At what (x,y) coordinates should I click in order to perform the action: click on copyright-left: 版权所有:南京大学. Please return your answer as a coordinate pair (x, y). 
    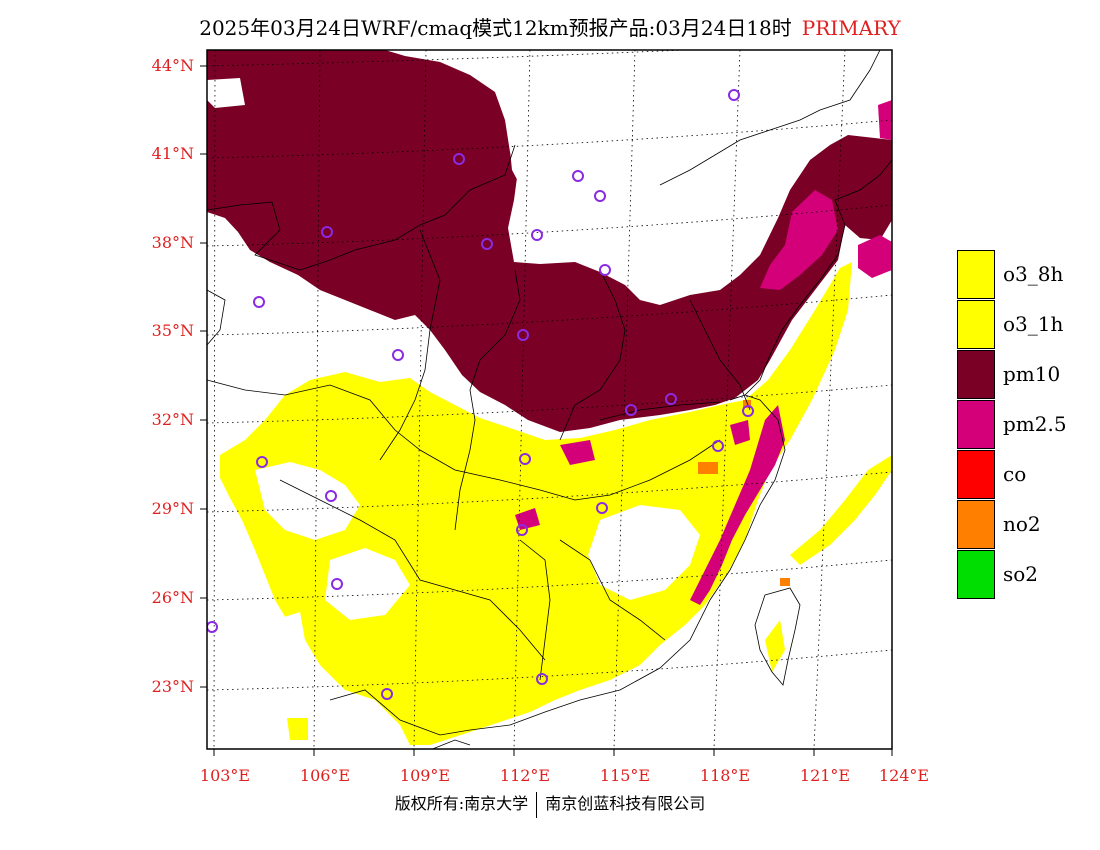
    Looking at the image, I should click on (461, 803).